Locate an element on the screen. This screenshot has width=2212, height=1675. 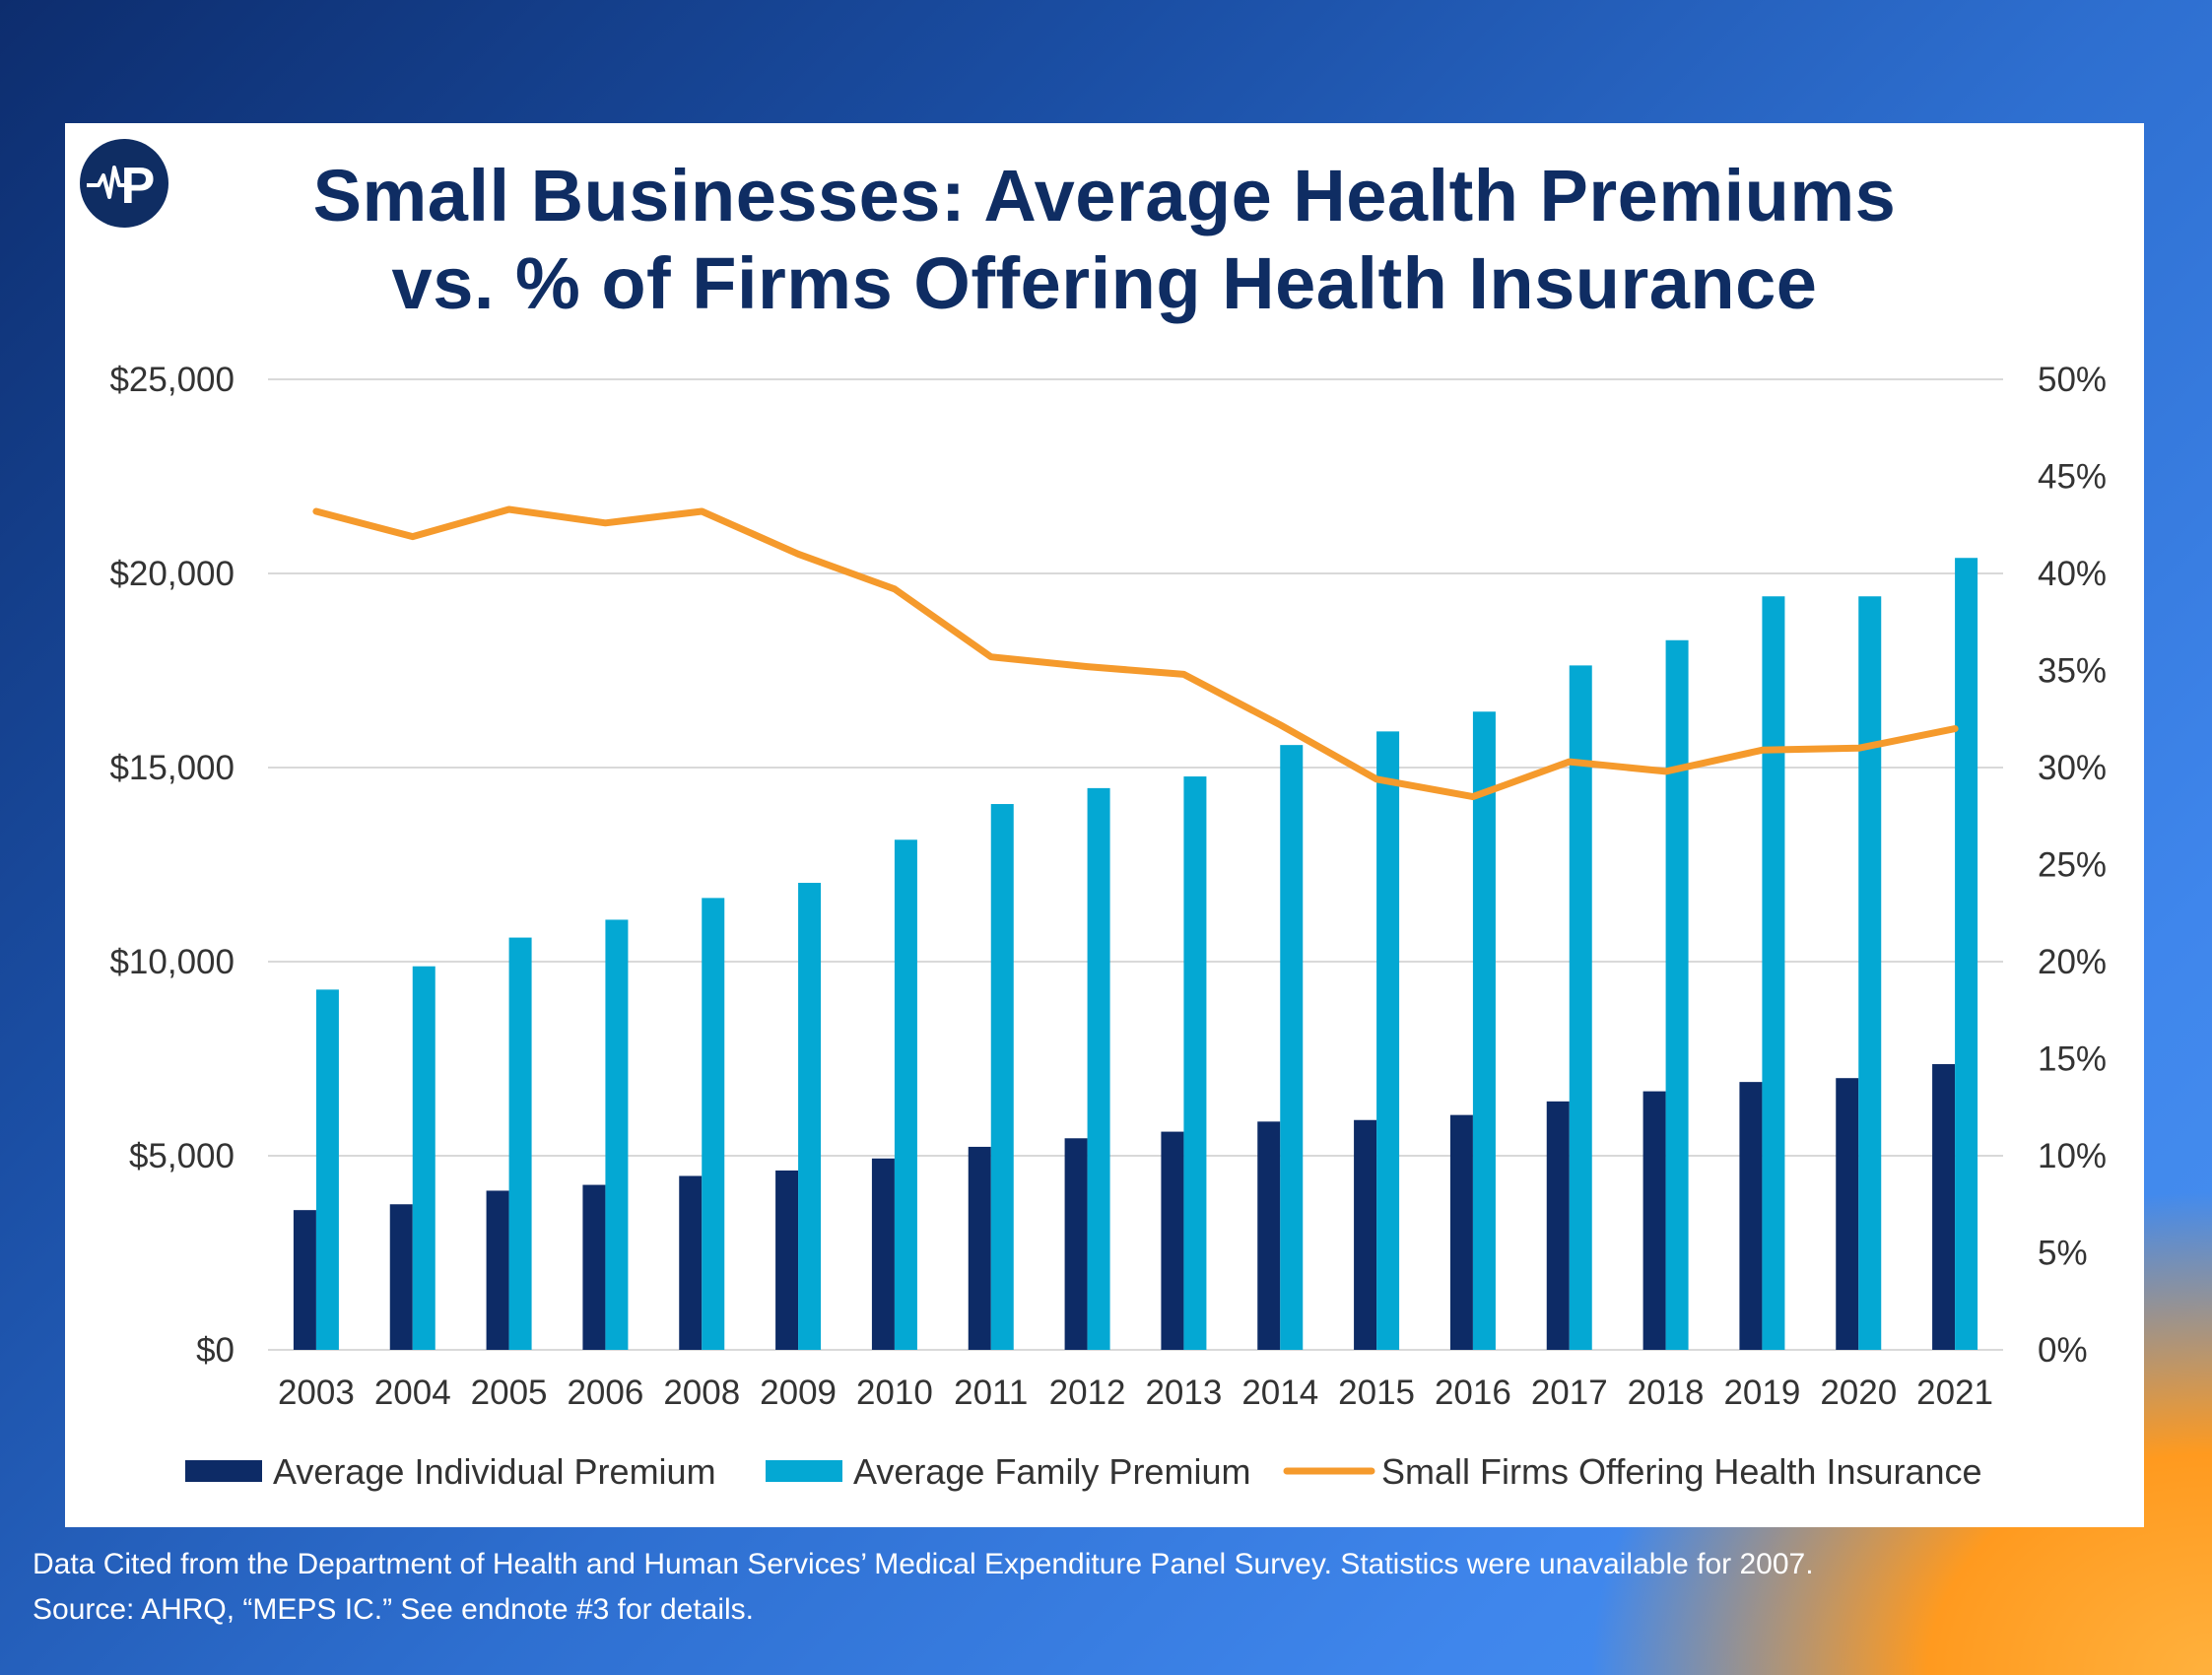
legend-swatch-family is located at coordinates (804, 1471).